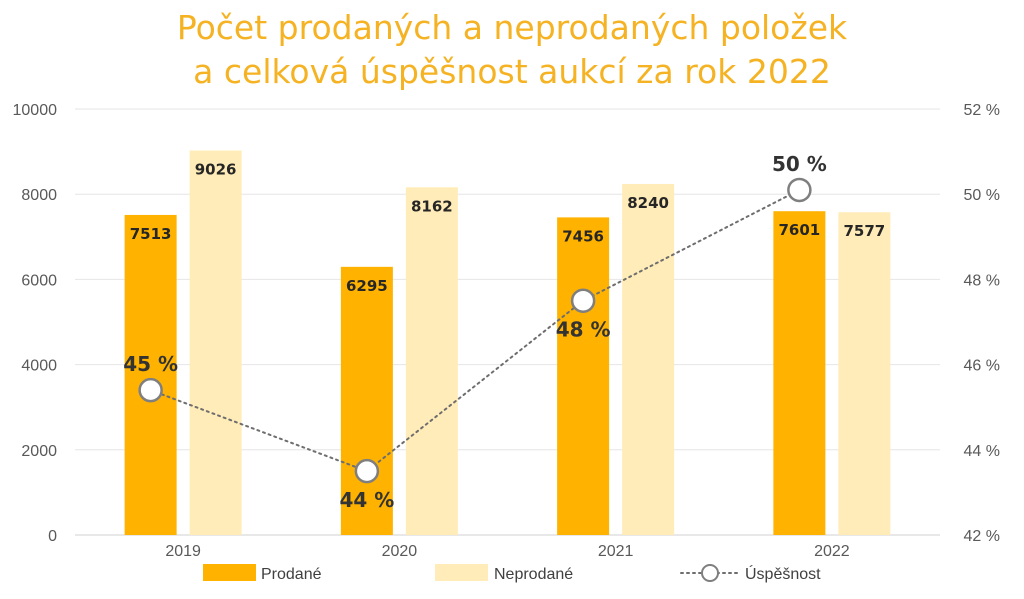 This screenshot has height=599, width=1024. What do you see at coordinates (982, 366) in the screenshot?
I see `right-tick-label: 46 %` at bounding box center [982, 366].